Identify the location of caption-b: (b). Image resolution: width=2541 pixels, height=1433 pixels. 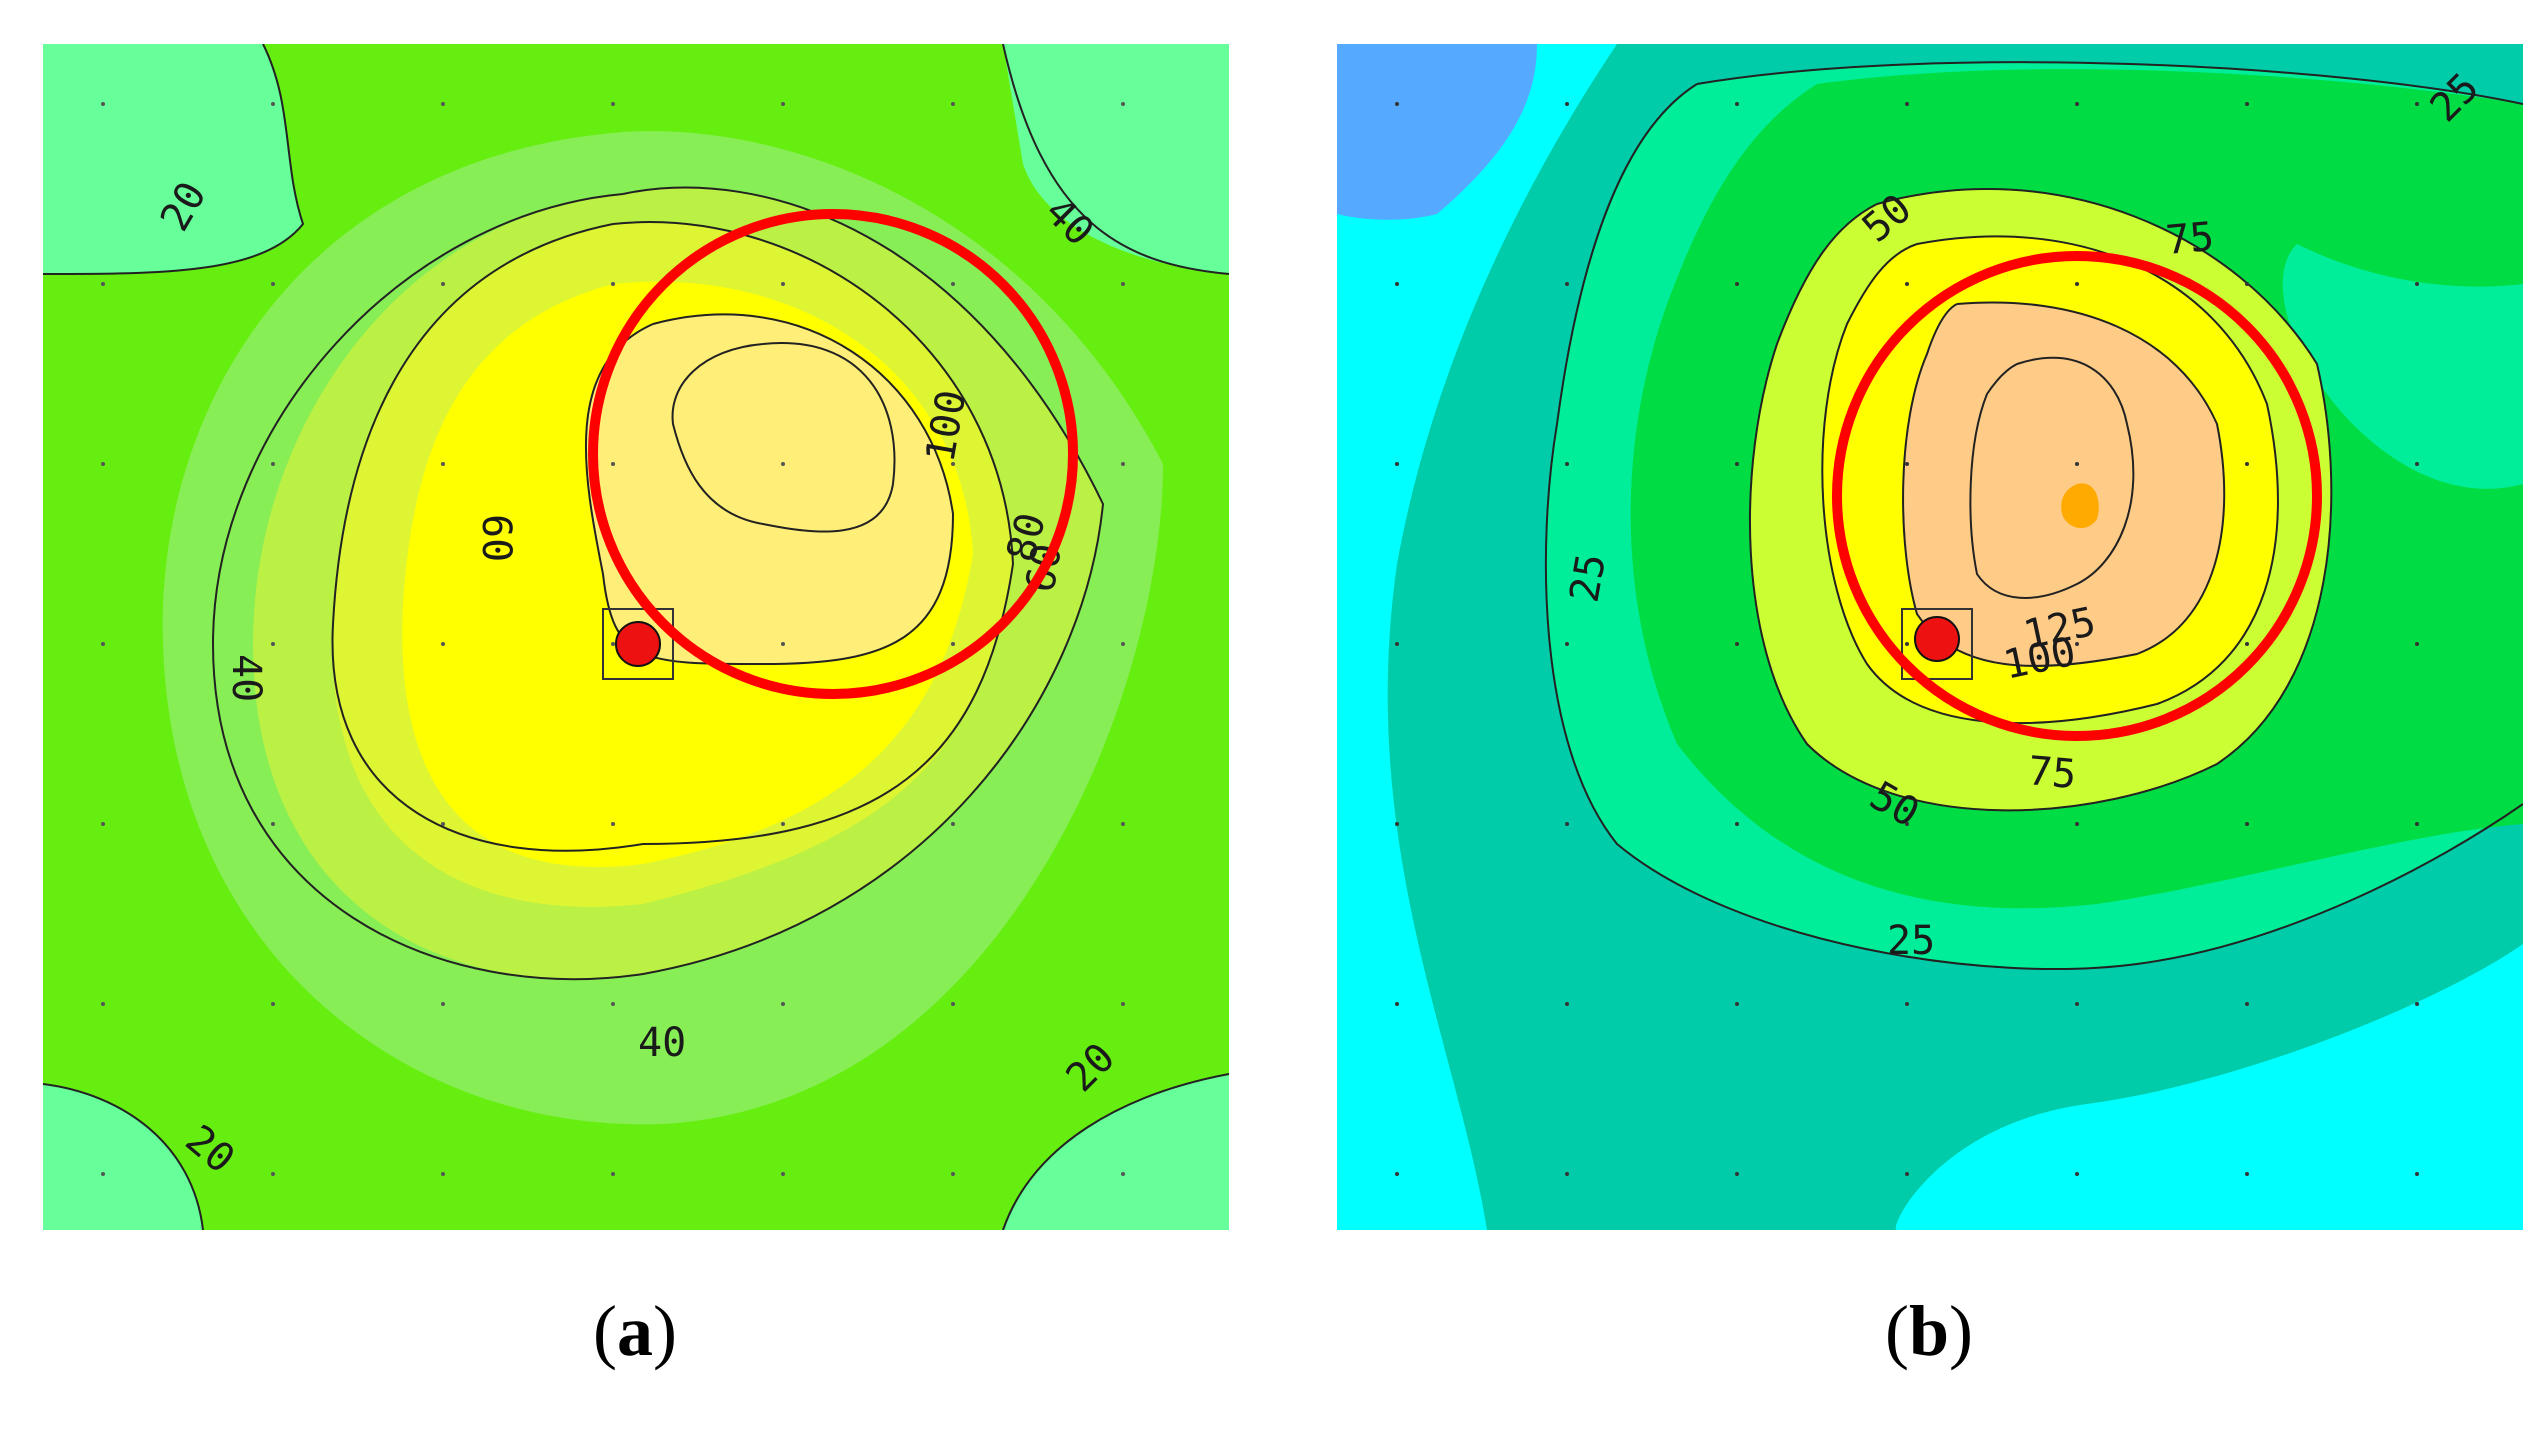
(1929, 1331).